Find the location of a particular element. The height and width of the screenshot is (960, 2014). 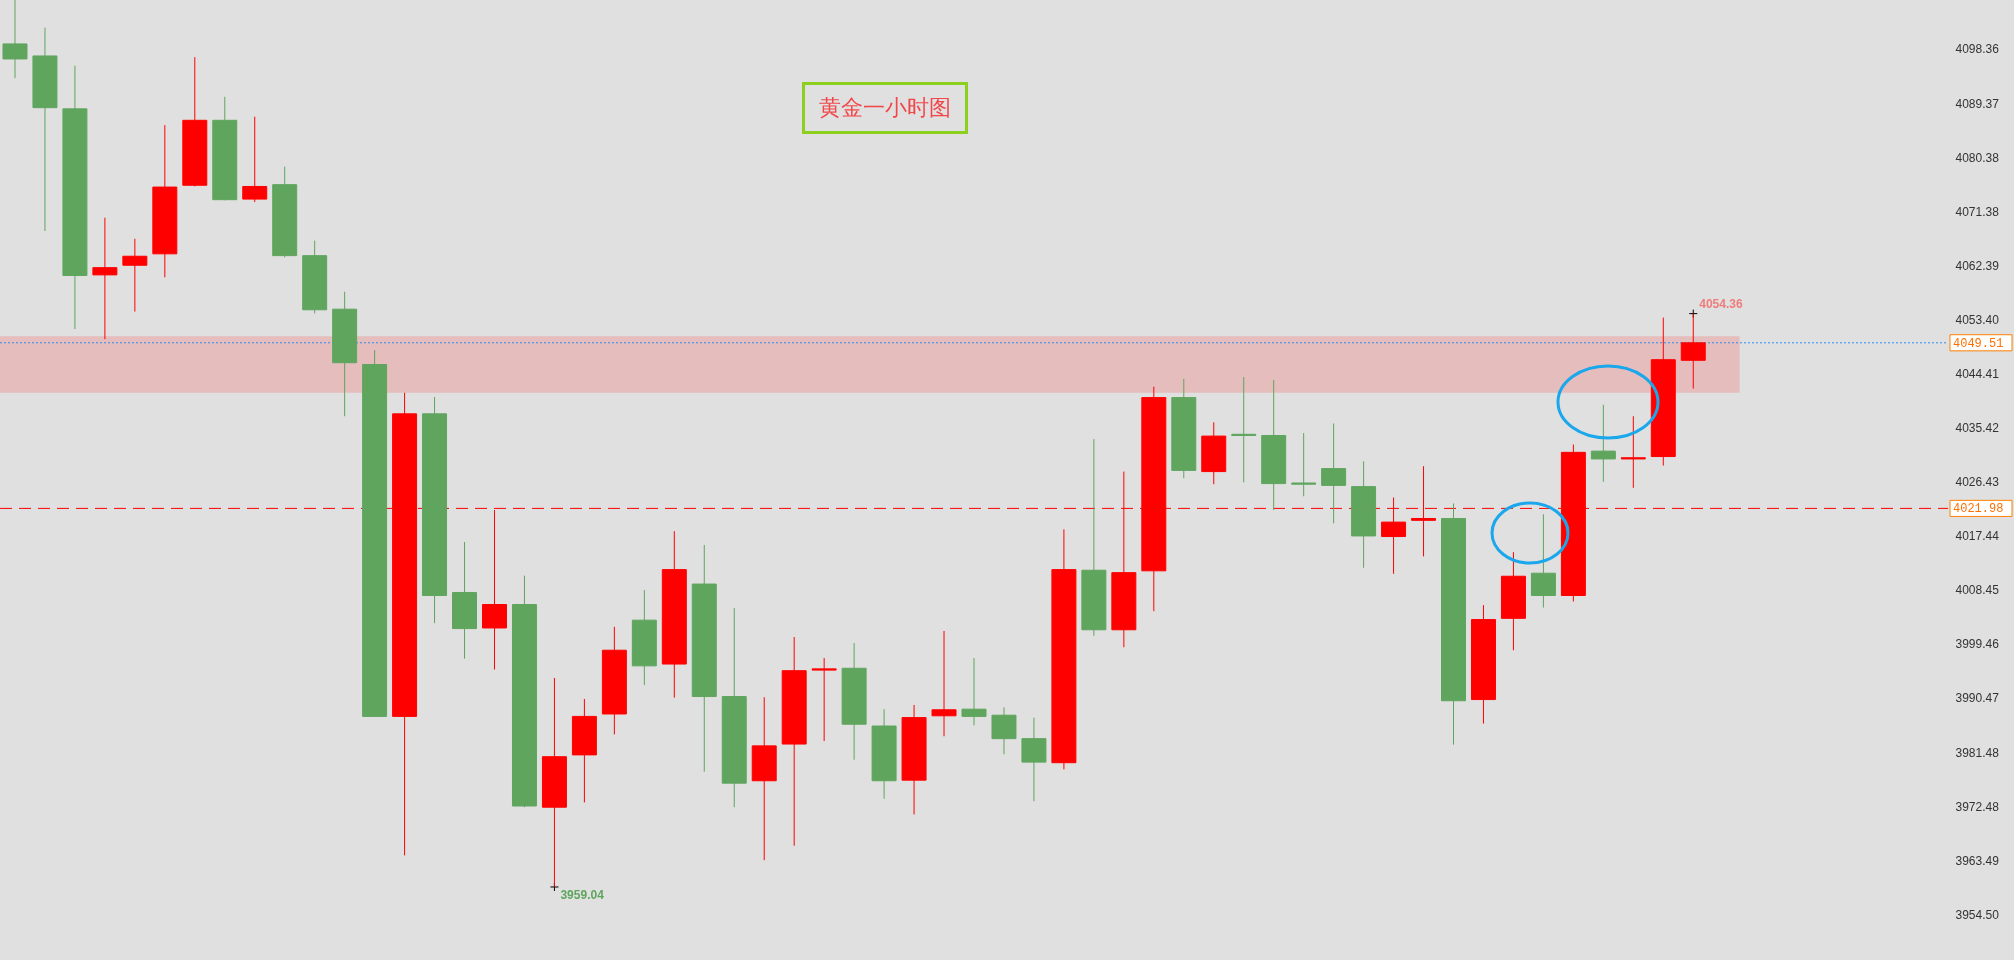

y-tick-label: 4044.41 is located at coordinates (1977, 373).